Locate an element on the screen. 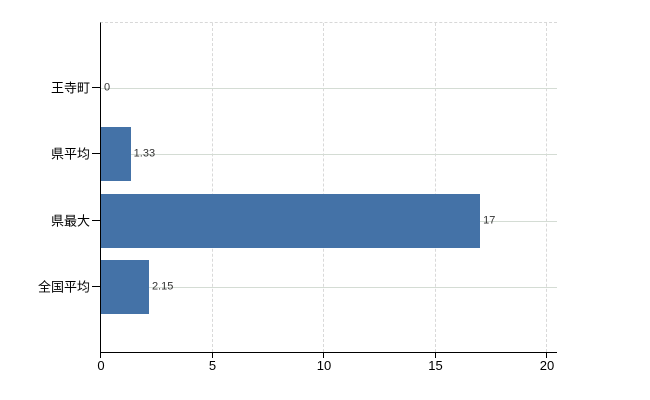 This screenshot has height=400, width=650. category-label: 王寺町 is located at coordinates (70, 88).